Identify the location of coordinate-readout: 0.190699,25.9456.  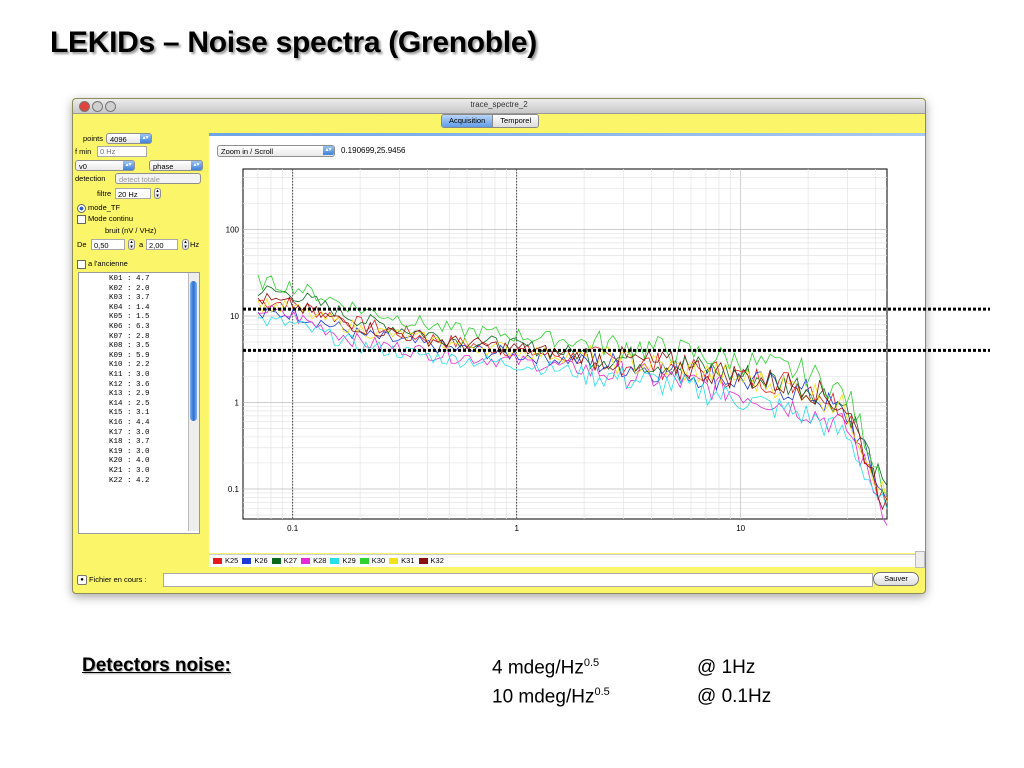
(373, 150).